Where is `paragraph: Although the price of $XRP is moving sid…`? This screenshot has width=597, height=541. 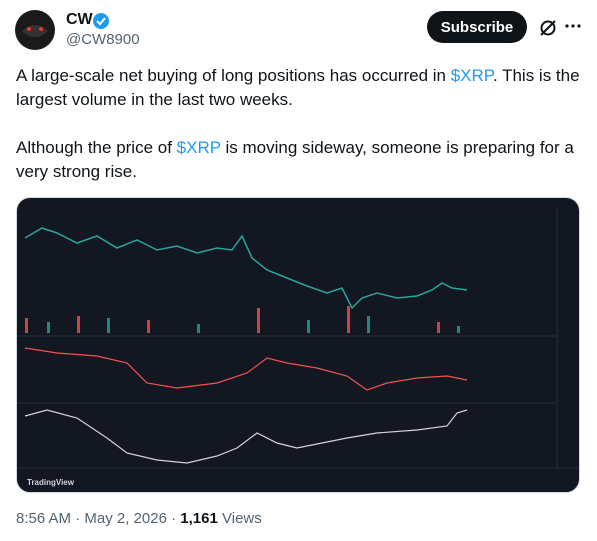 paragraph: Although the price of $XRP is moving sid… is located at coordinates (298, 160).